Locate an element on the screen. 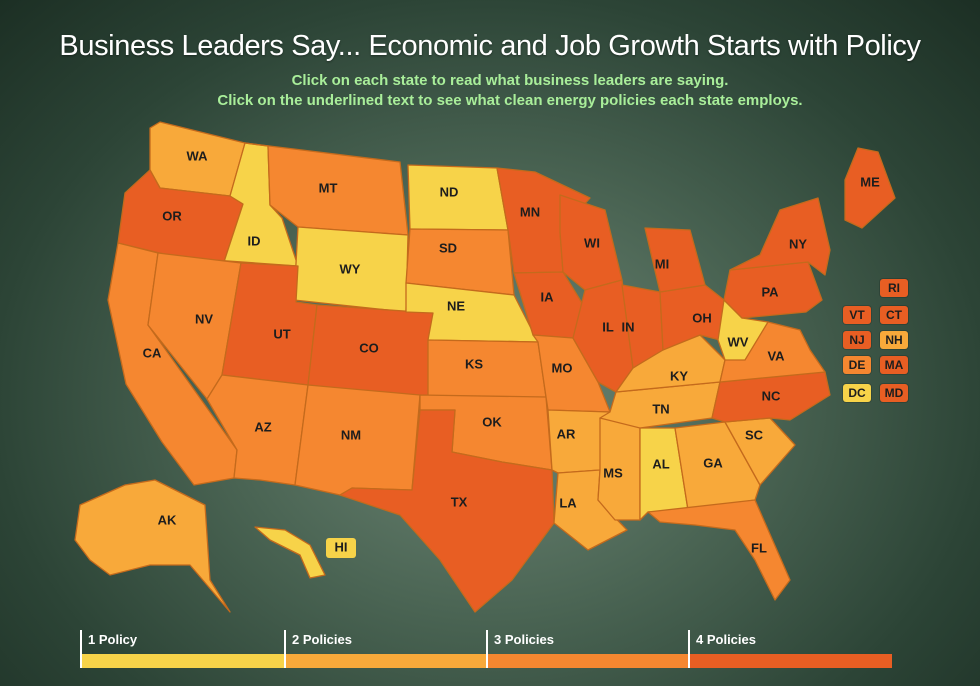 This screenshot has width=980, height=686. legend-label: 1 Policy is located at coordinates (113, 639).